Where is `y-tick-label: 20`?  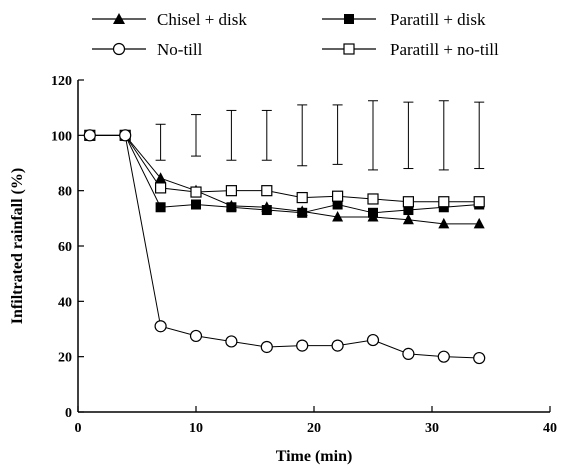
y-tick-label: 20 is located at coordinates (65, 358).